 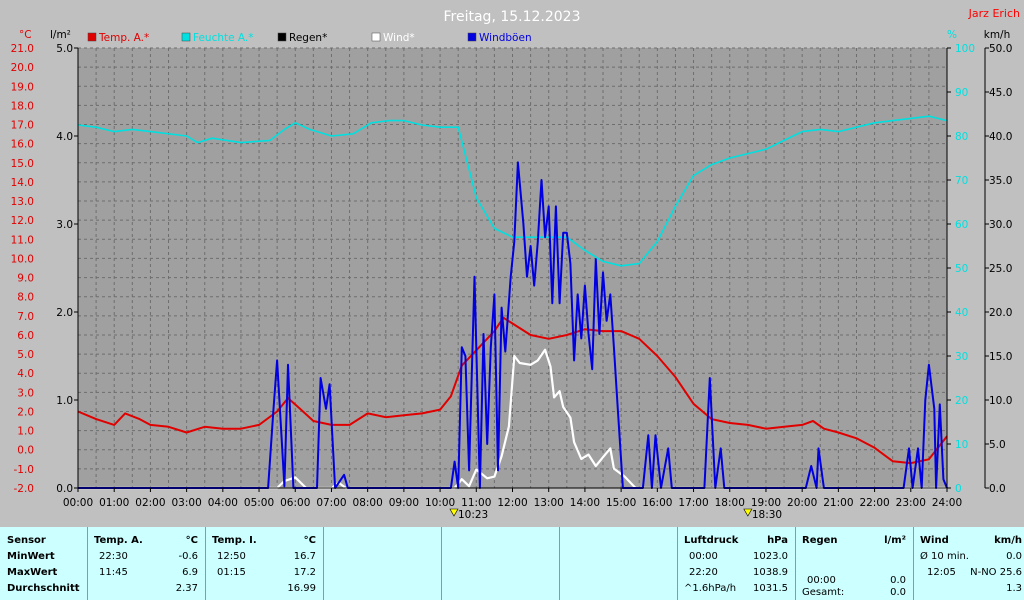 What do you see at coordinates (512, 503) in the screenshot?
I see `x-tick-label: 12:00` at bounding box center [512, 503].